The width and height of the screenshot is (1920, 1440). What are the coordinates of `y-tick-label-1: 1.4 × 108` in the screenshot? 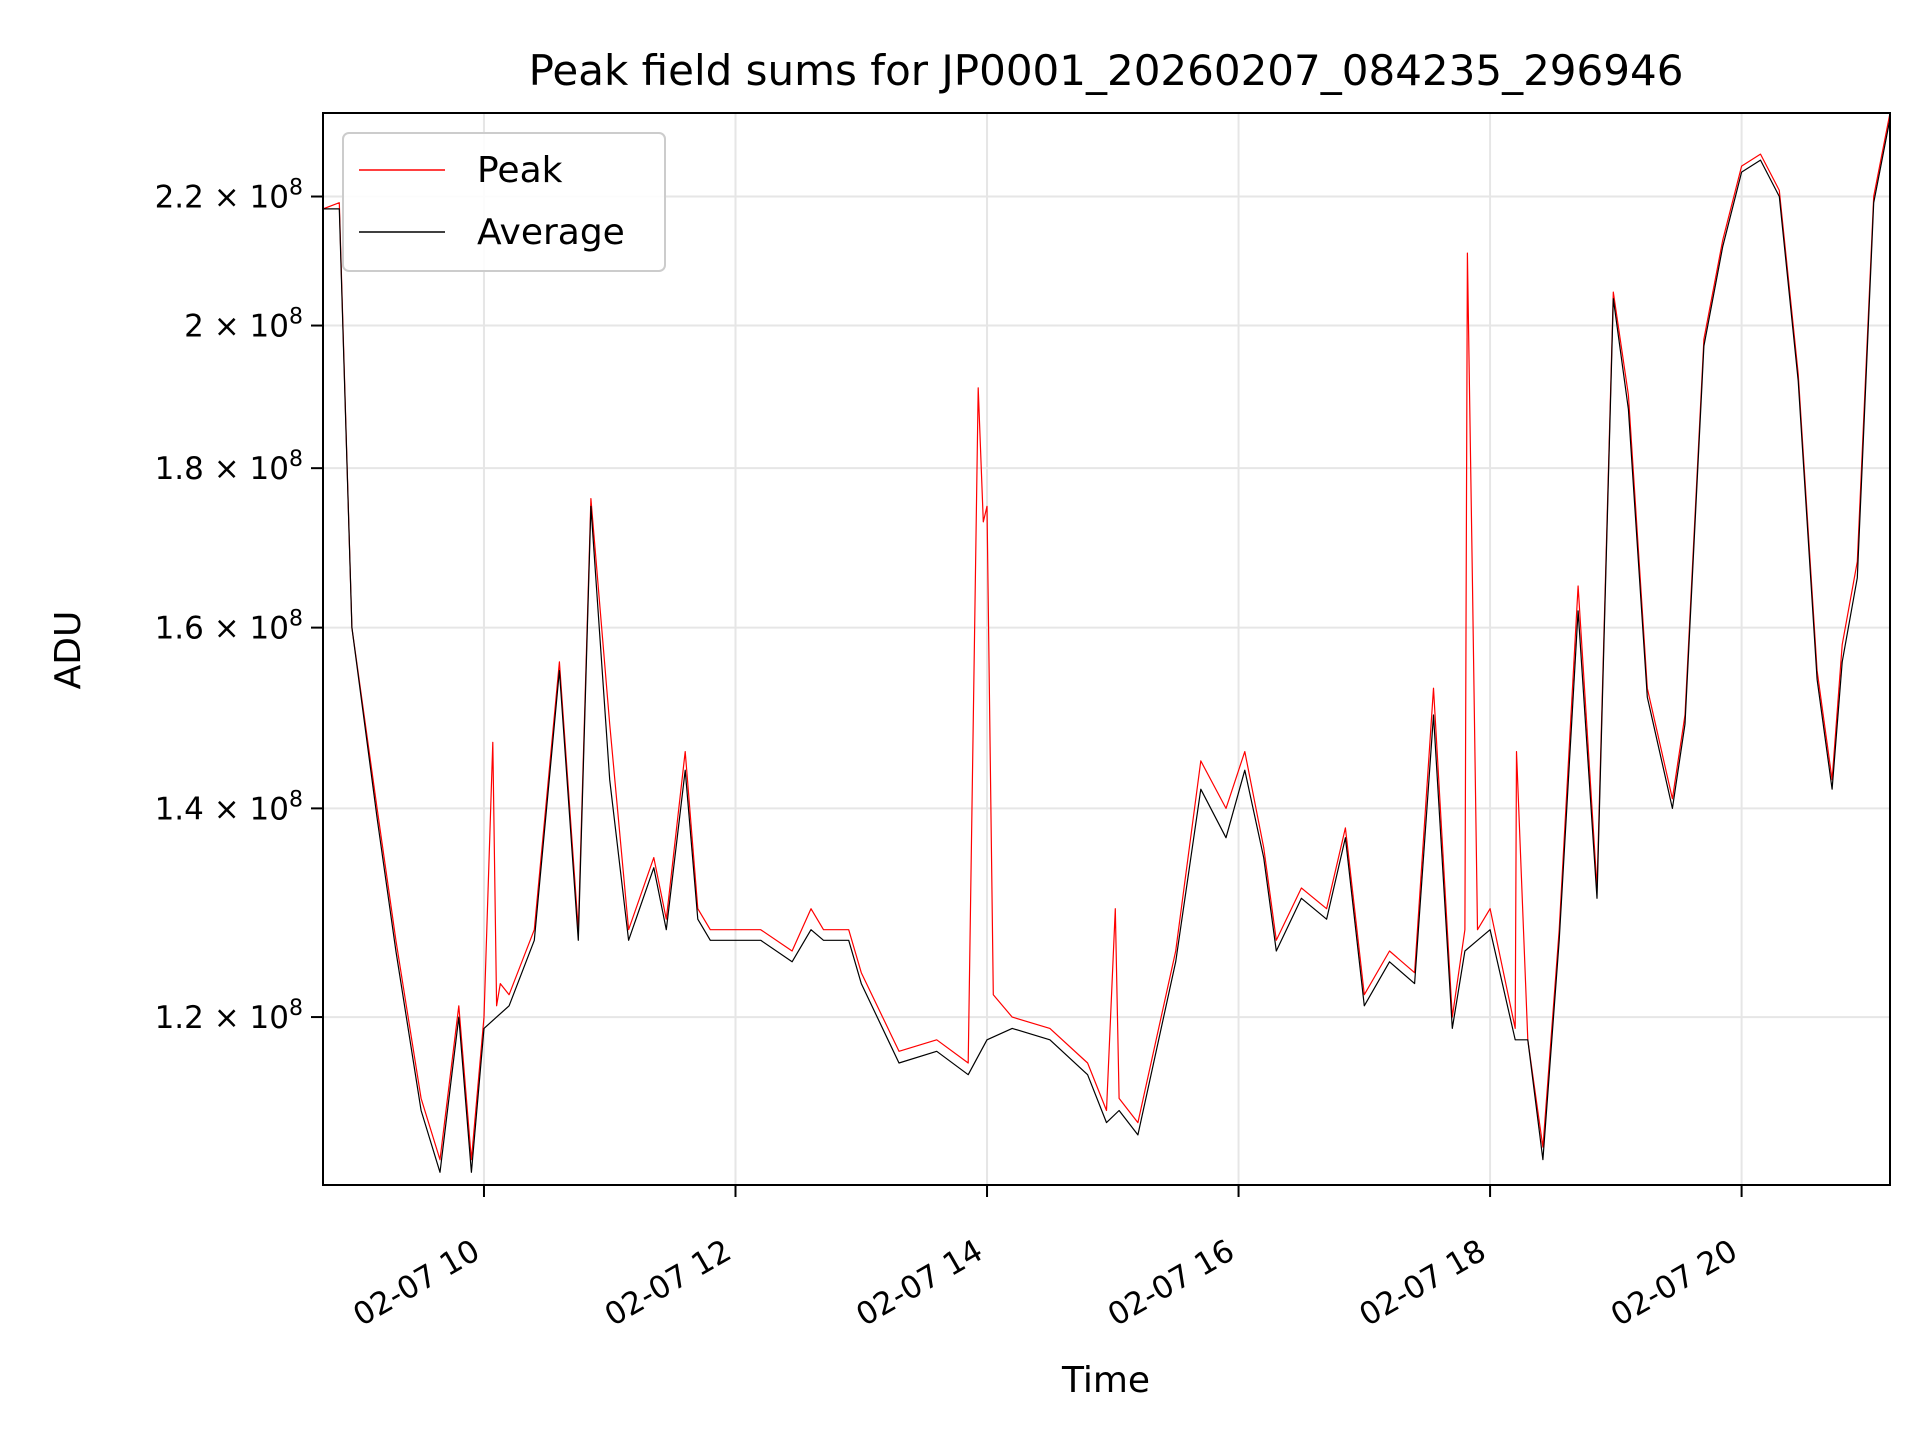 It's located at (229, 807).